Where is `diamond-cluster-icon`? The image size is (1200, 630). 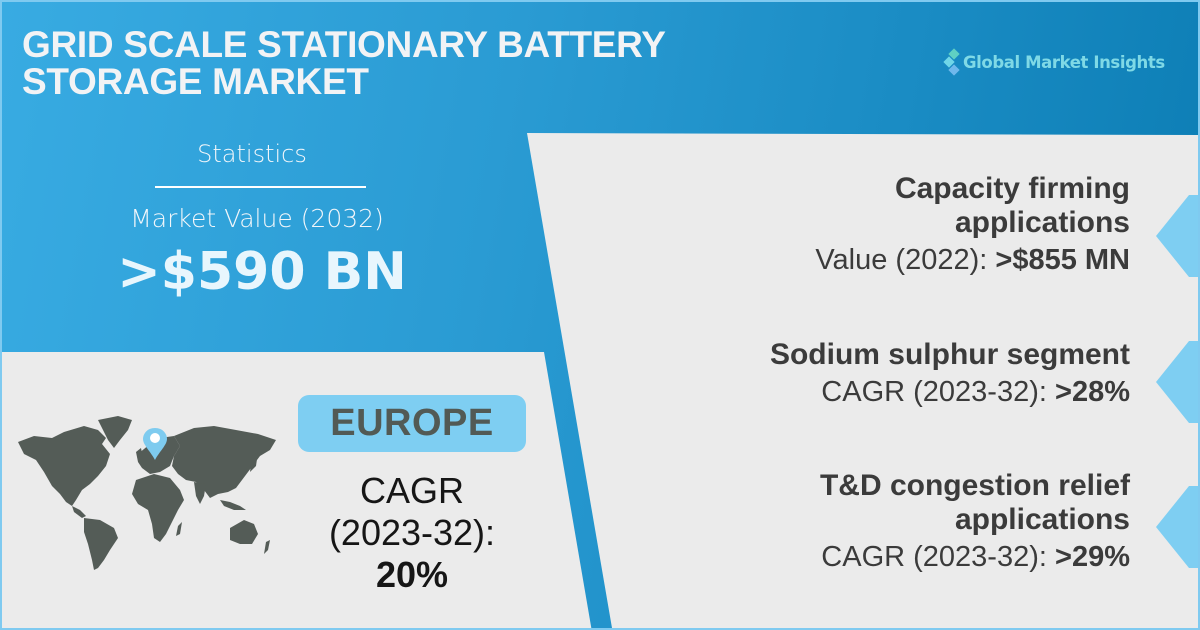
diamond-cluster-icon is located at coordinates (952, 62).